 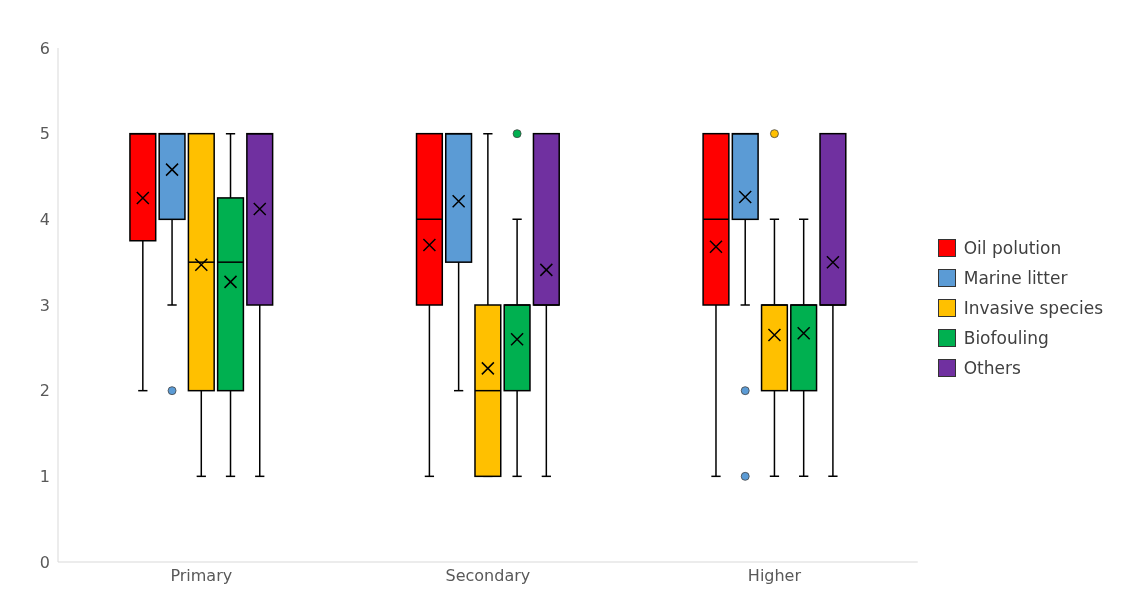 What do you see at coordinates (992, 368) in the screenshot?
I see `legend-label: Others` at bounding box center [992, 368].